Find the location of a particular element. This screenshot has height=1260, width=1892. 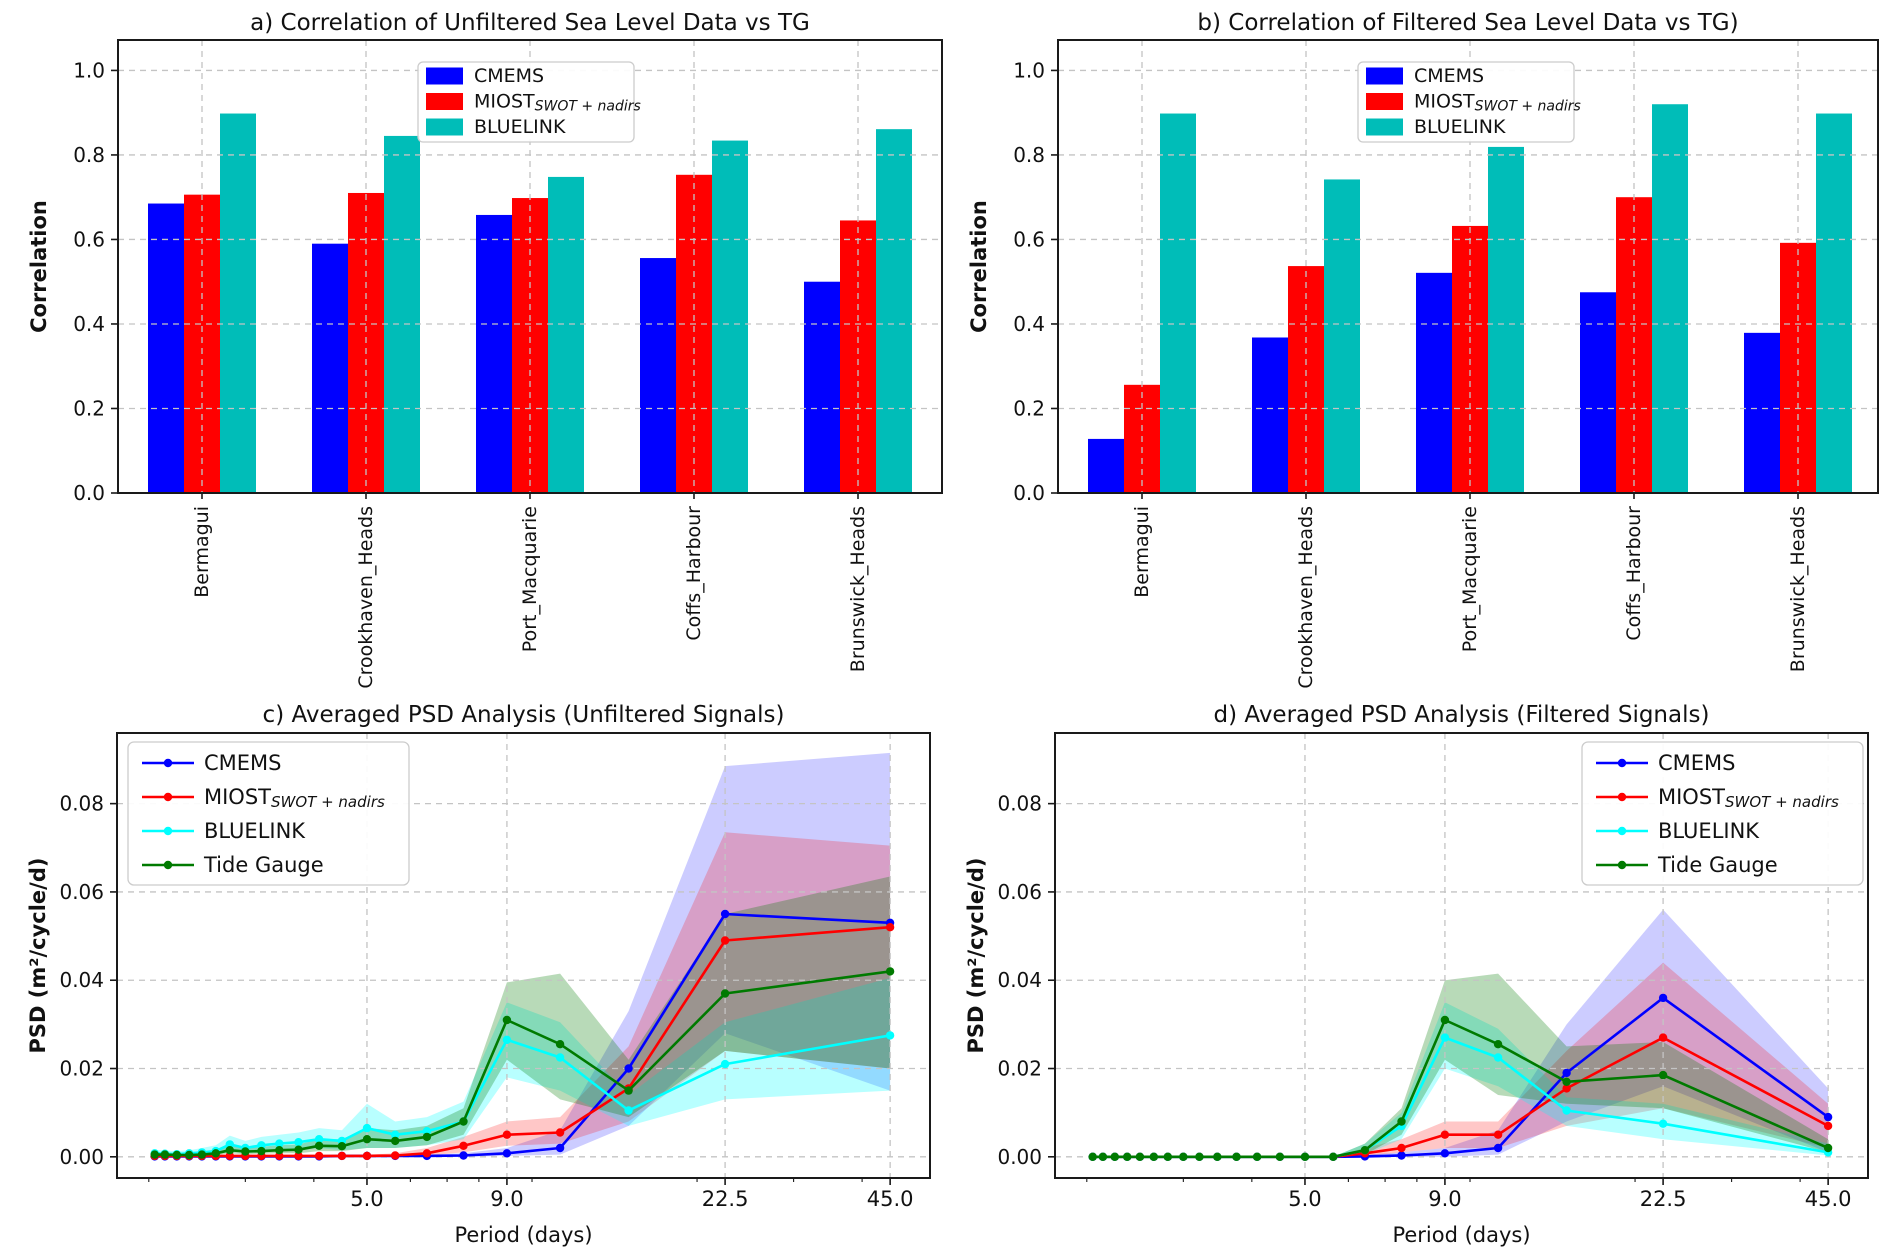

bar-series-bluelink is located at coordinates (566, 303).